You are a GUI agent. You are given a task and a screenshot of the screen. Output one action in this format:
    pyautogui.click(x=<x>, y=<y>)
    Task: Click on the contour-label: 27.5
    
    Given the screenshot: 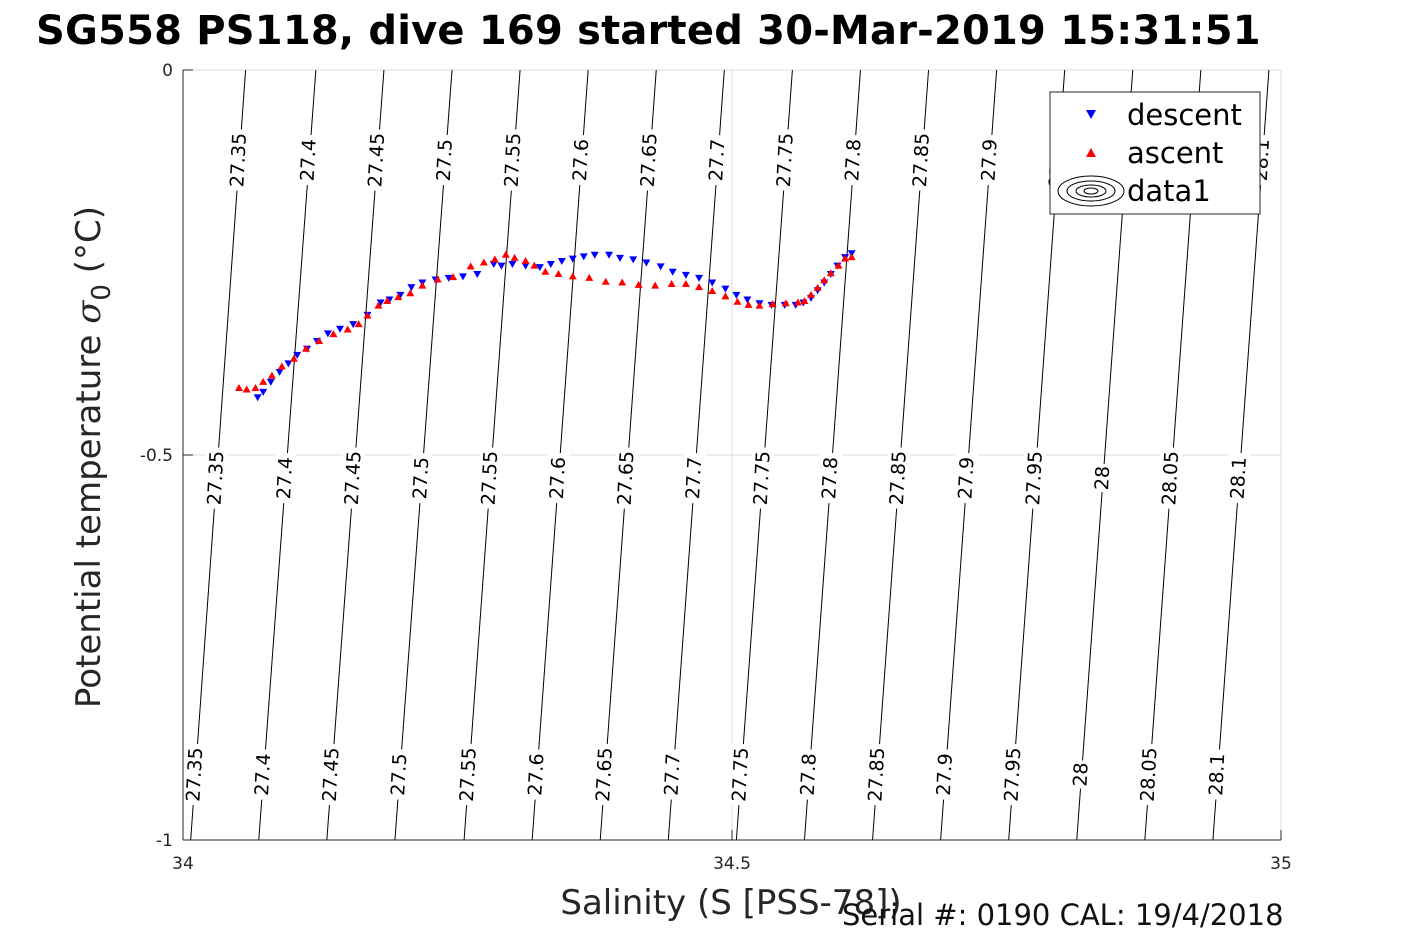 What is the action you would take?
    pyautogui.click(x=421, y=477)
    